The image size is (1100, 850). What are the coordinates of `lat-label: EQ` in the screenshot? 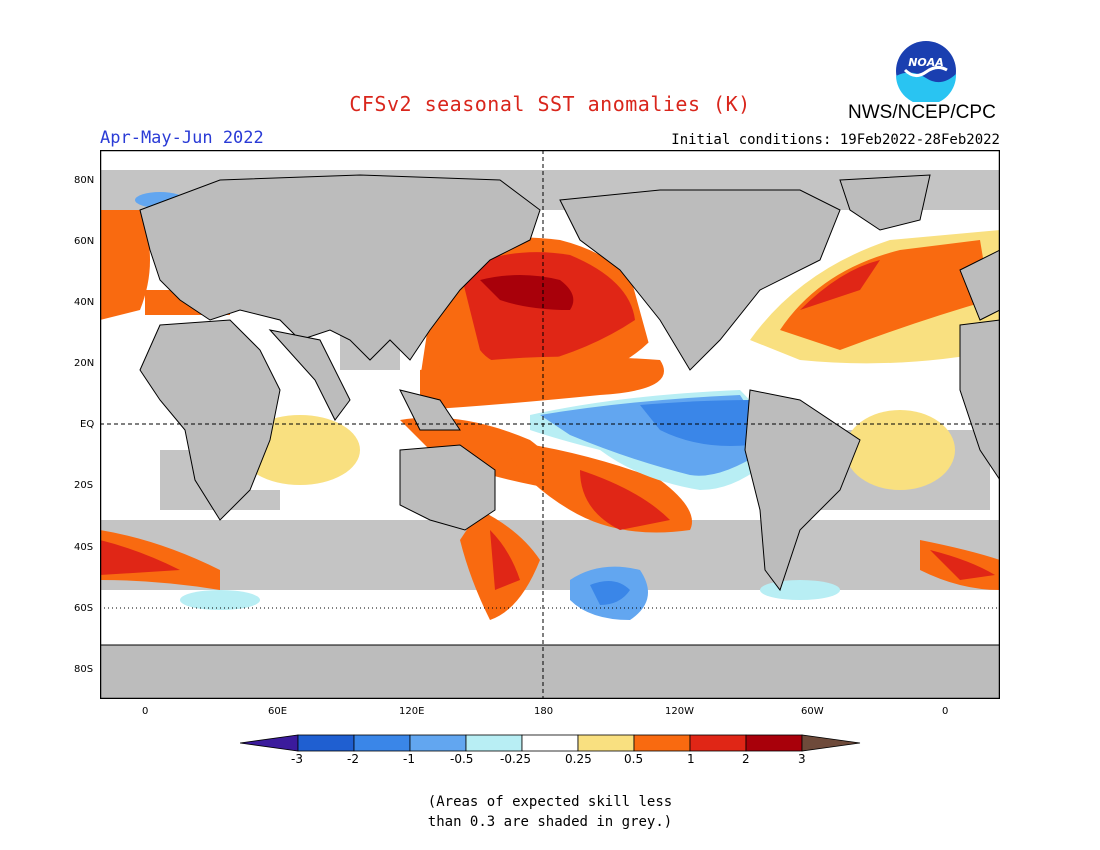 It's located at (87, 424).